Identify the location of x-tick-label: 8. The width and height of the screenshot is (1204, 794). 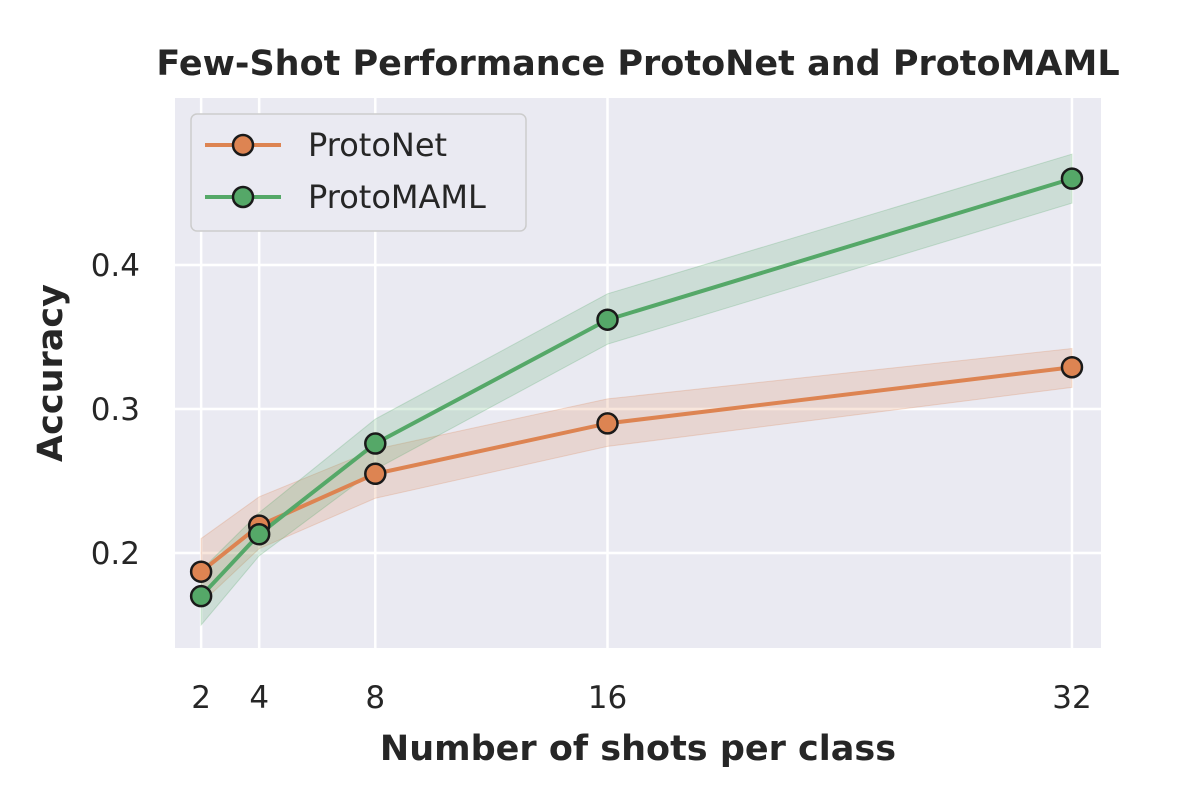
(375, 698).